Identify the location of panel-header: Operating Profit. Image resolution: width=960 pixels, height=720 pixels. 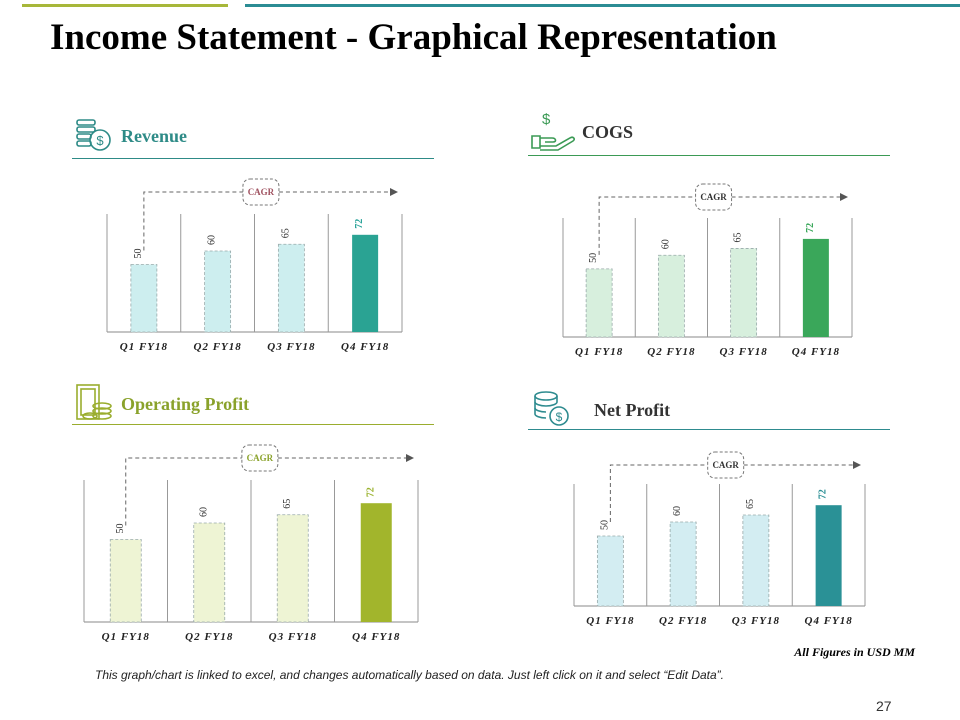
(253, 405).